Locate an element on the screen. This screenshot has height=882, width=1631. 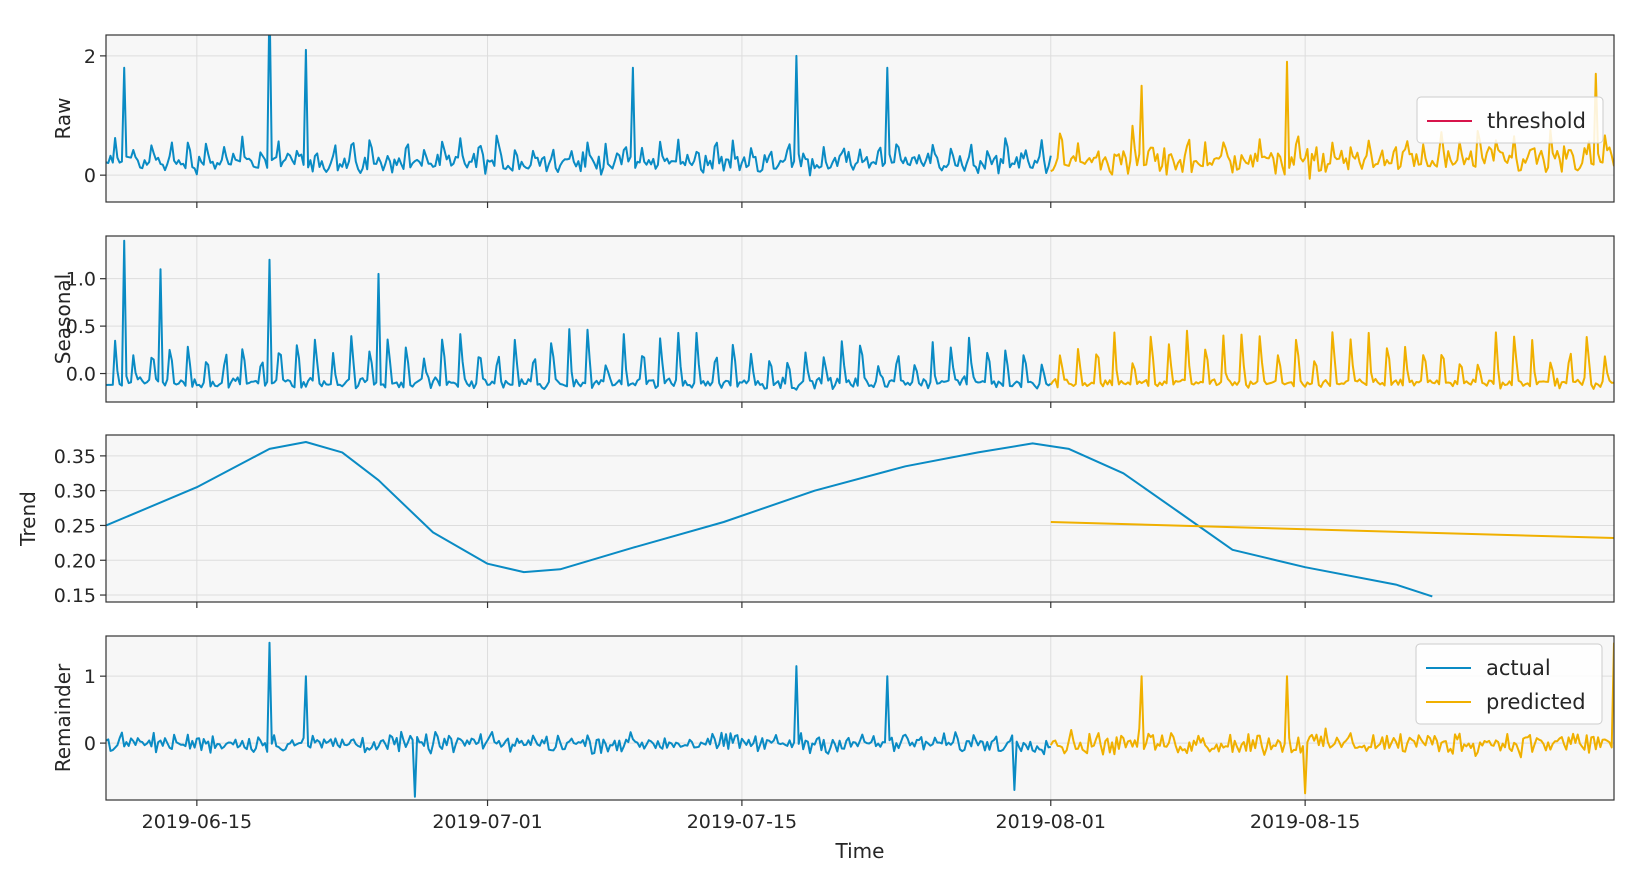
legend-label-actual: actual is located at coordinates (1518, 668).